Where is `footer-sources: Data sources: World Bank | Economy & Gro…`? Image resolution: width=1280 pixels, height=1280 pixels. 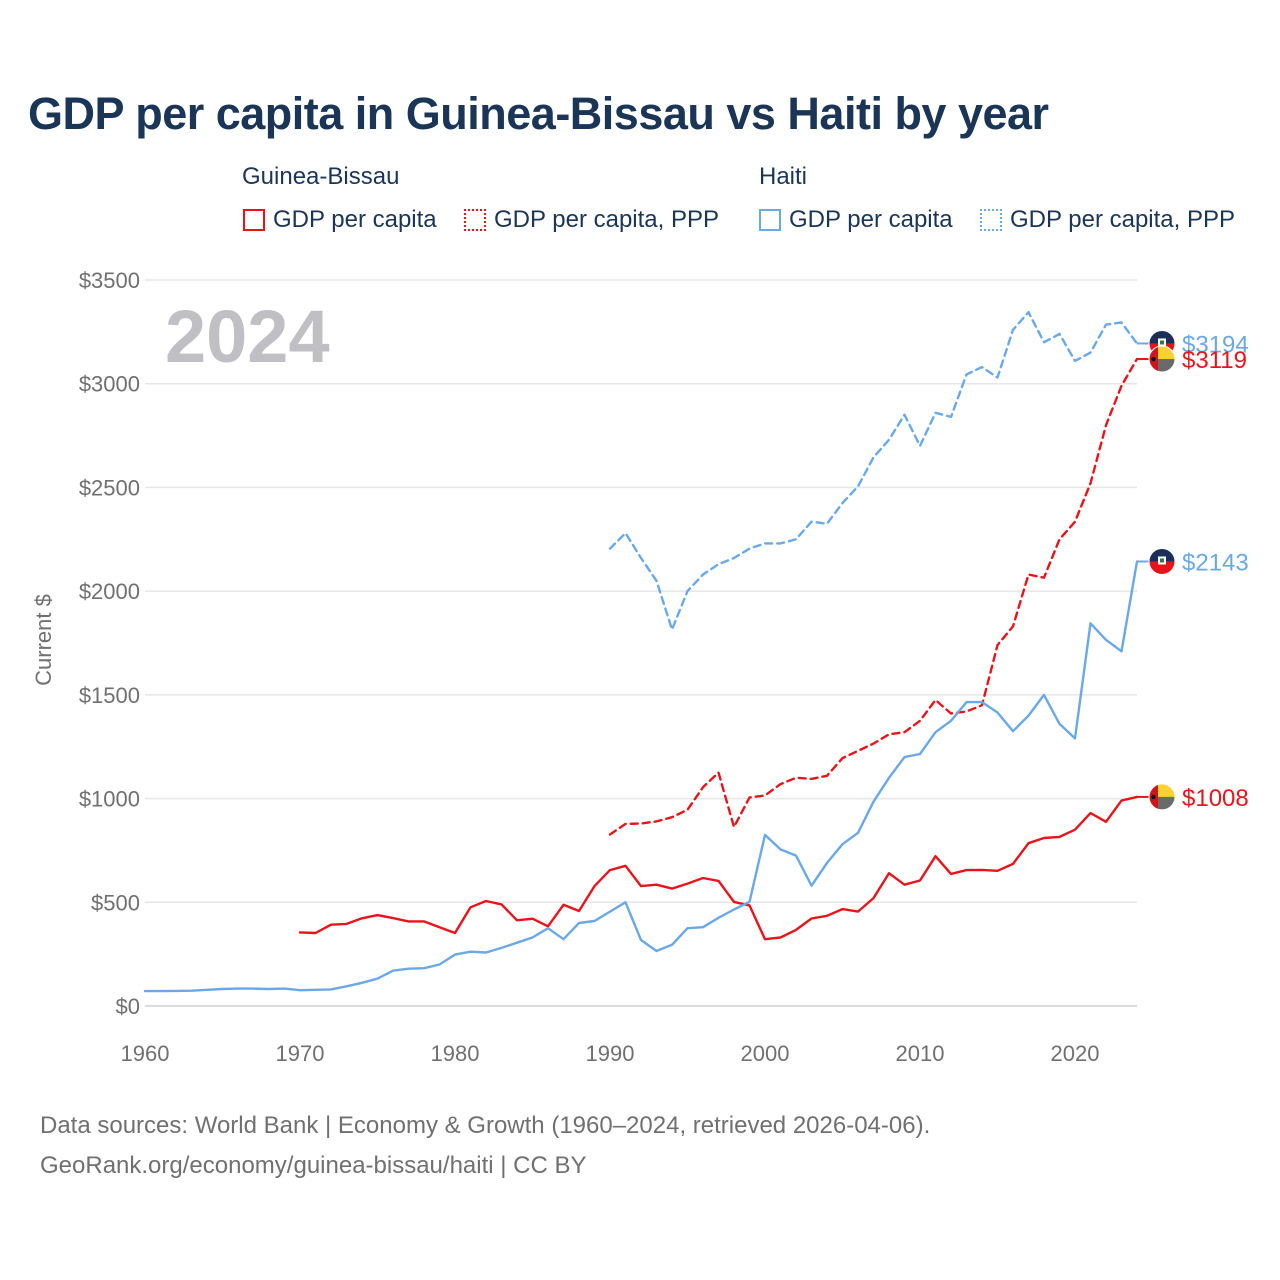 footer-sources: Data sources: World Bank | Economy & Gro… is located at coordinates (485, 1125).